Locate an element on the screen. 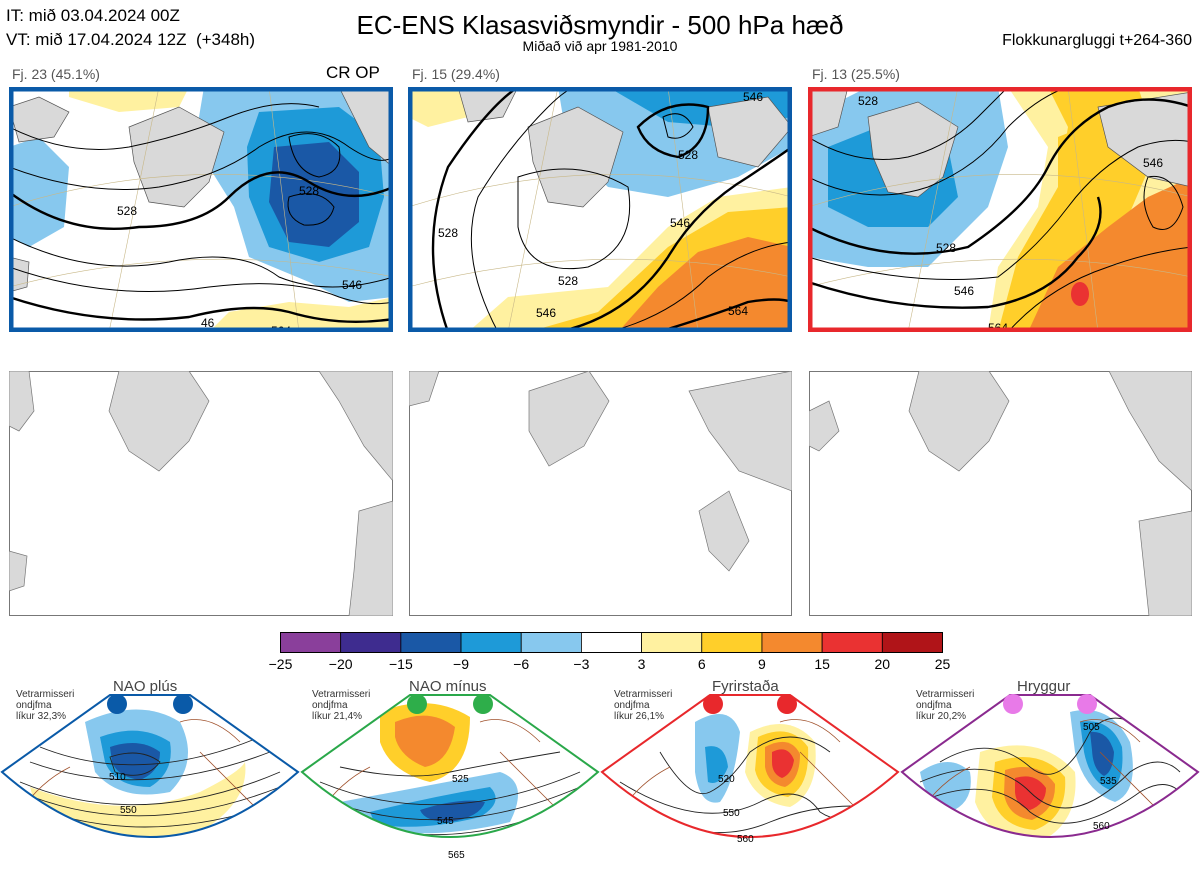  cluster-2-contour-labels: 528 546 564 528 546 546 528 is located at coordinates (600, 205).